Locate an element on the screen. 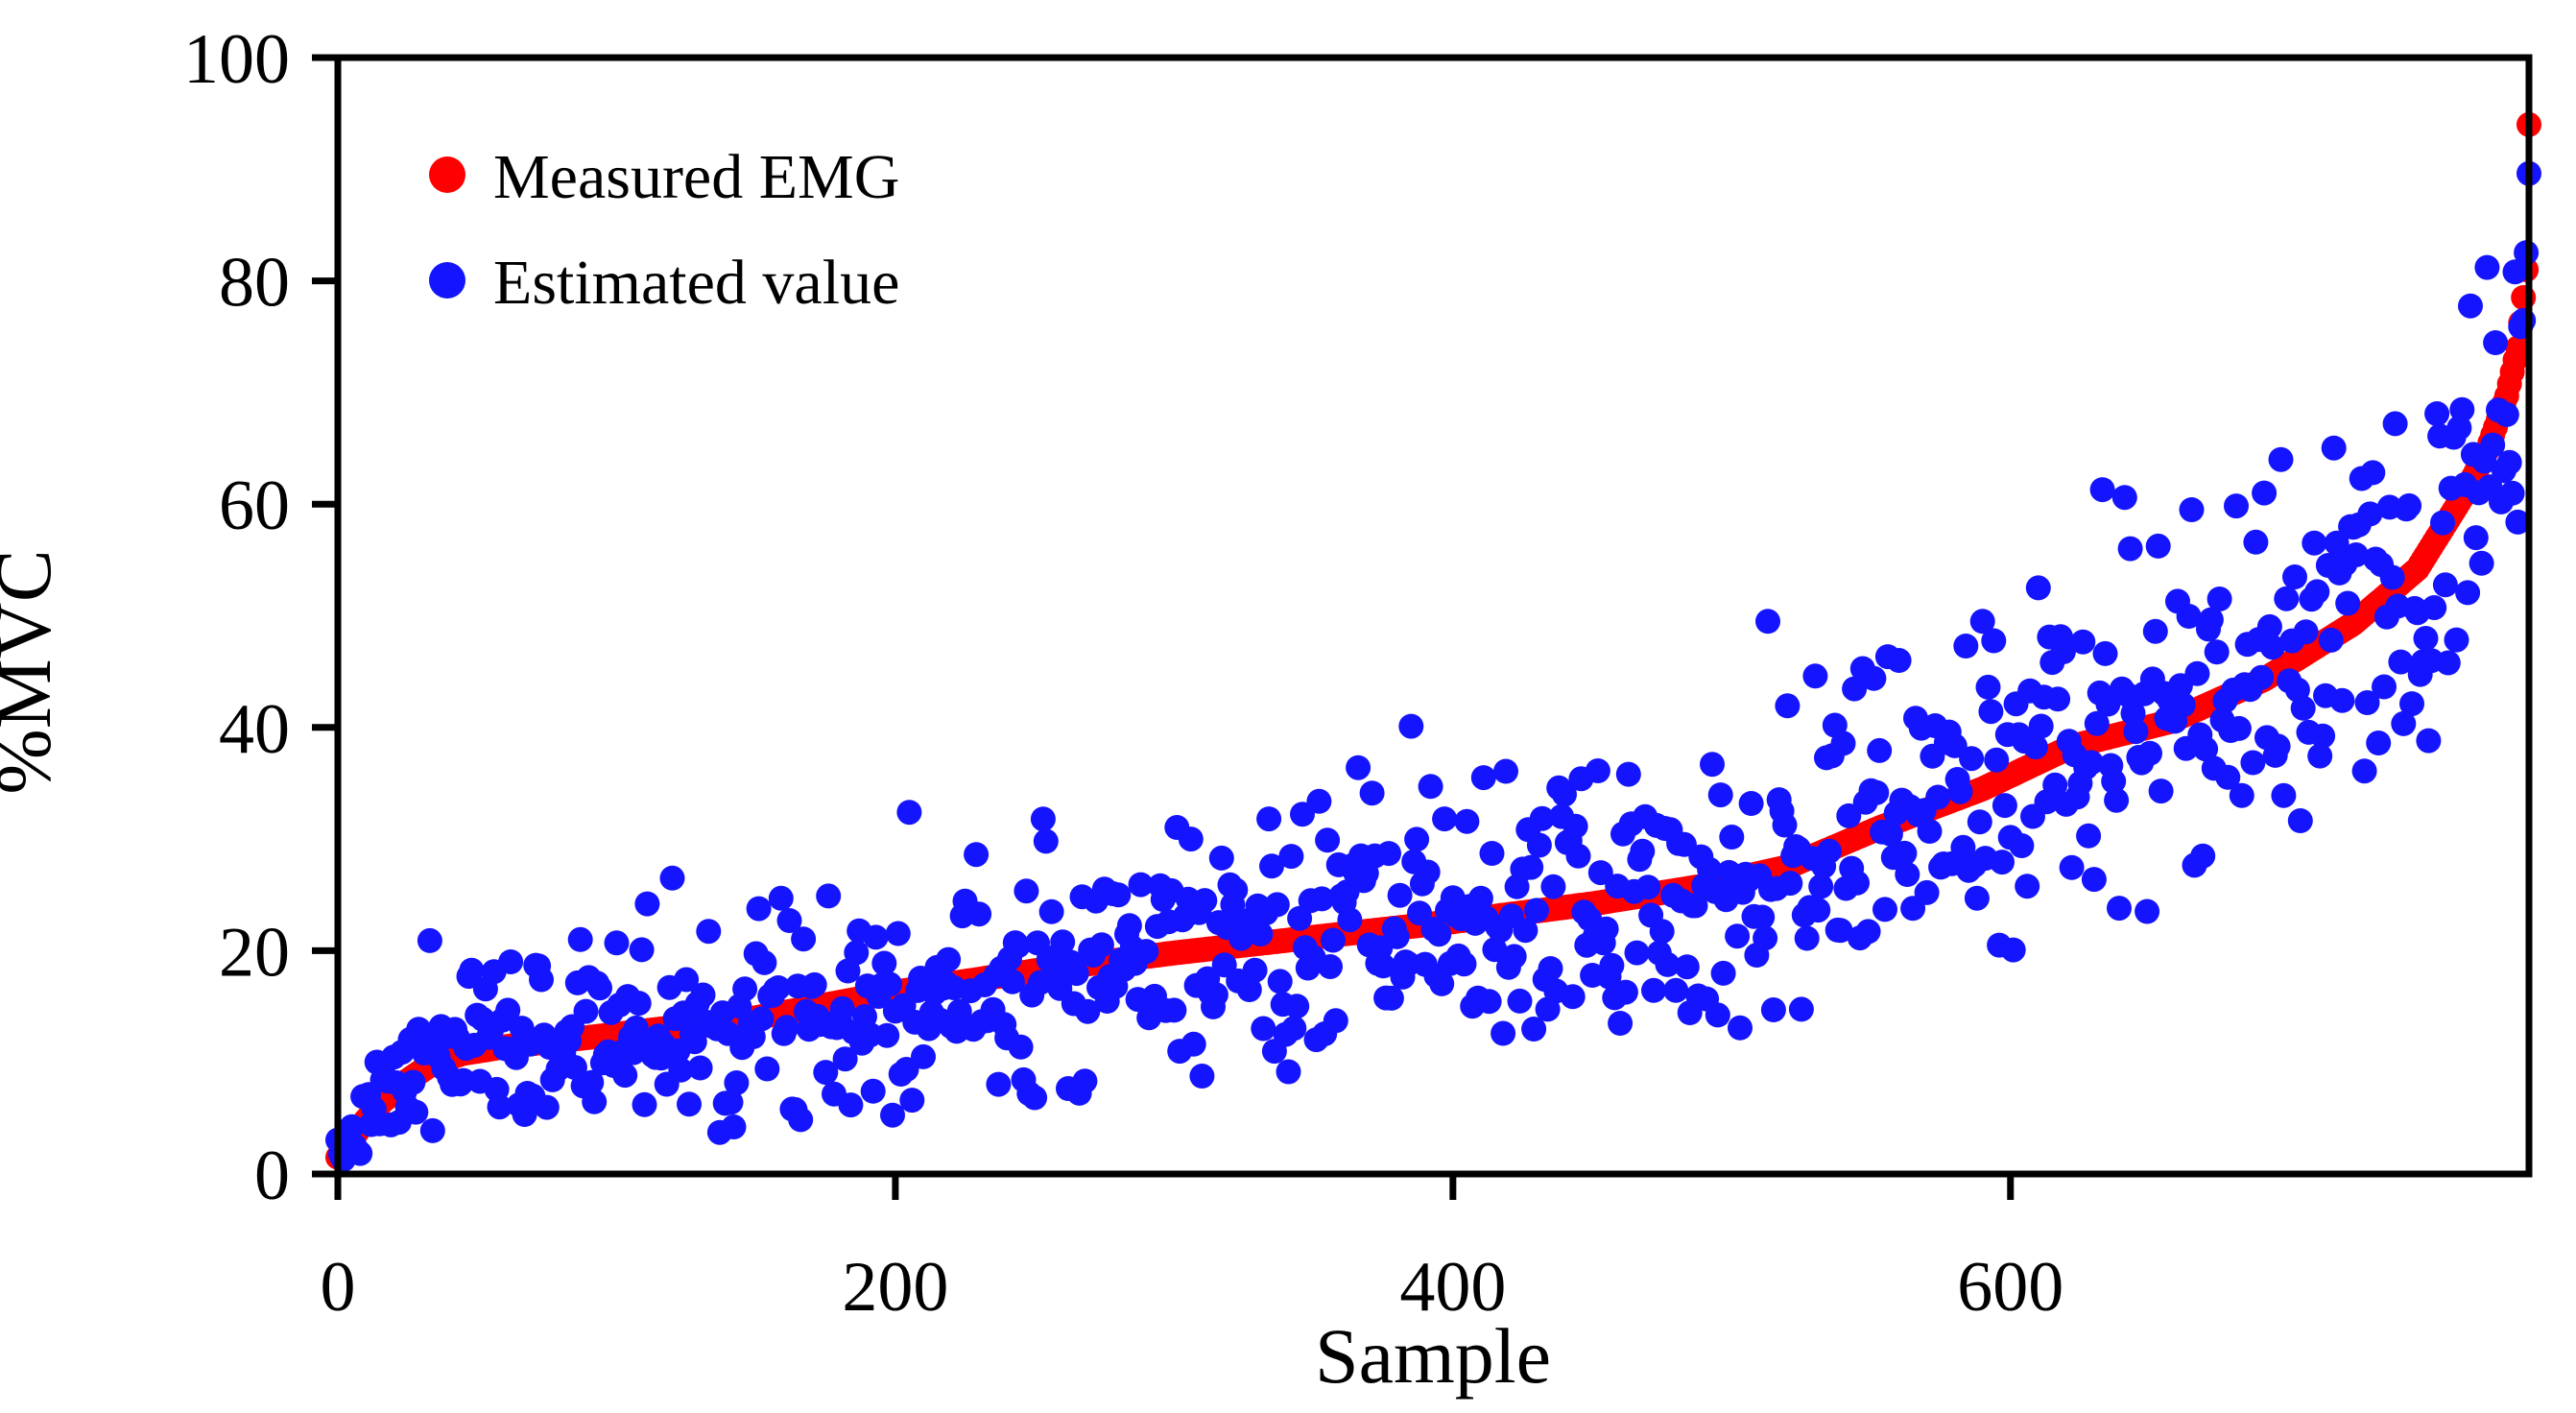 The image size is (2576, 1413). y-axis-title: %MVC is located at coordinates (33, 671).